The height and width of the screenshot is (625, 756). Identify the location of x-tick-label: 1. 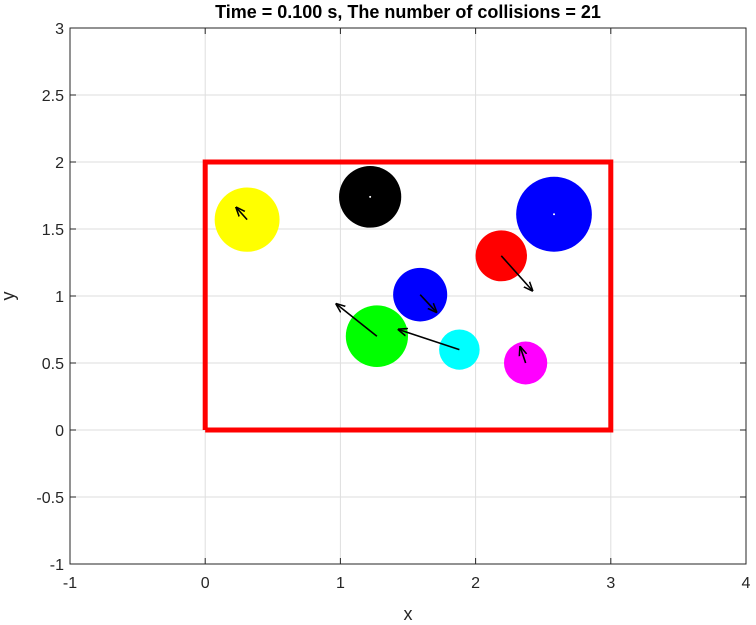
(340, 583).